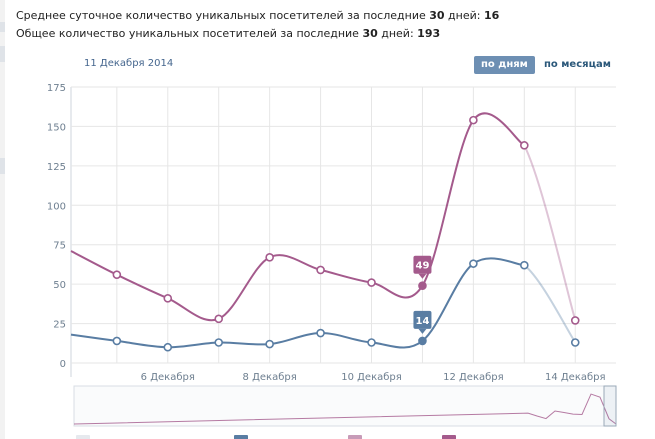  What do you see at coordinates (270, 377) in the screenshot?
I see `x-tick-label: 8 Декабря` at bounding box center [270, 377].